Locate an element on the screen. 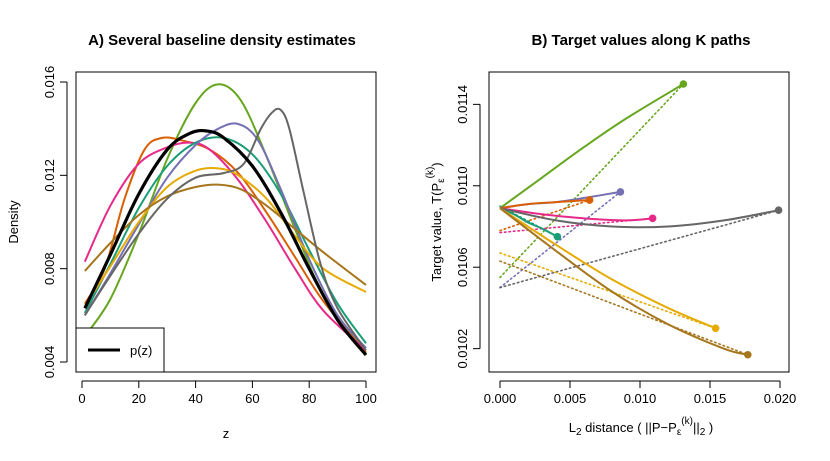 This screenshot has height=461, width=830. target-path-yellow is located at coordinates (607, 268).